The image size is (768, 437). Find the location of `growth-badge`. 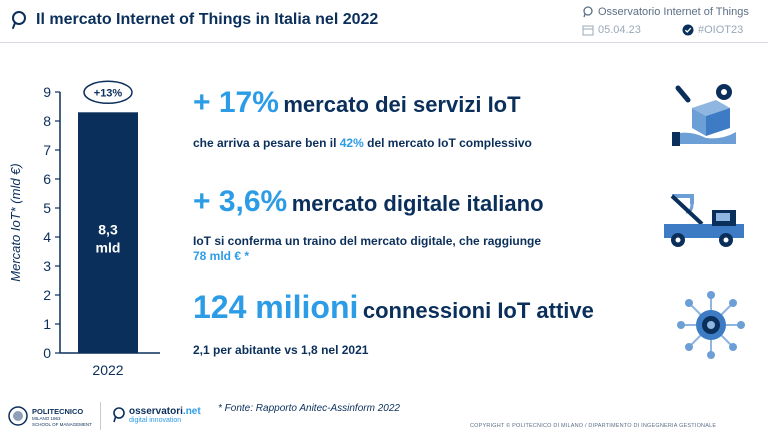

growth-badge is located at coordinates (108, 92).